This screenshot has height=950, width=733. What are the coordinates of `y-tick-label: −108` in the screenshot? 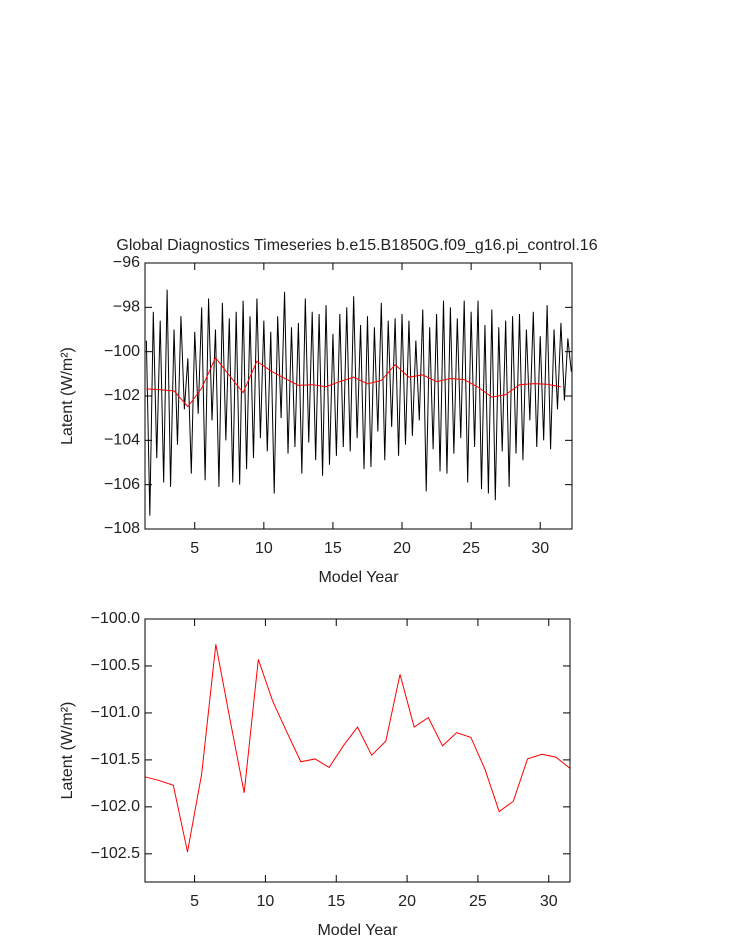 It's located at (122, 528).